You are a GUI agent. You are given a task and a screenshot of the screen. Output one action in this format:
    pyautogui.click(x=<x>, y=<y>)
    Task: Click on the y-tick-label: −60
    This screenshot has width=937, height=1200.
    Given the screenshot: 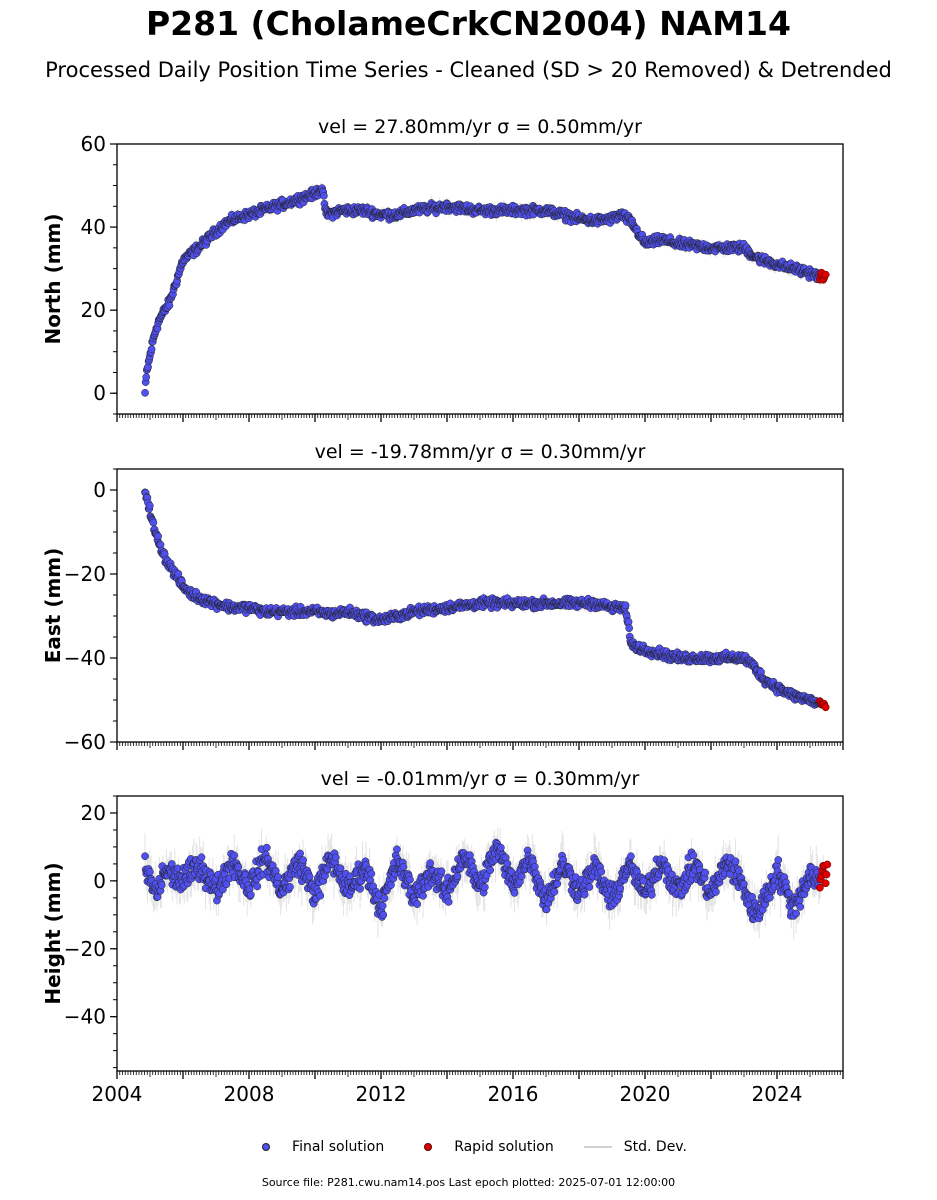 What is the action you would take?
    pyautogui.click(x=85, y=742)
    